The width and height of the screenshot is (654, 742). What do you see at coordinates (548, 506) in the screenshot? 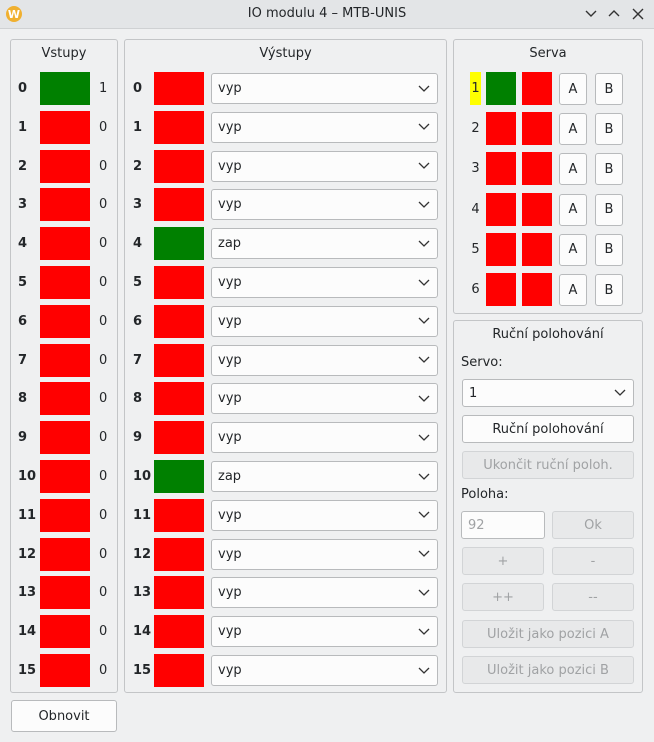
I see `manual-group` at bounding box center [548, 506].